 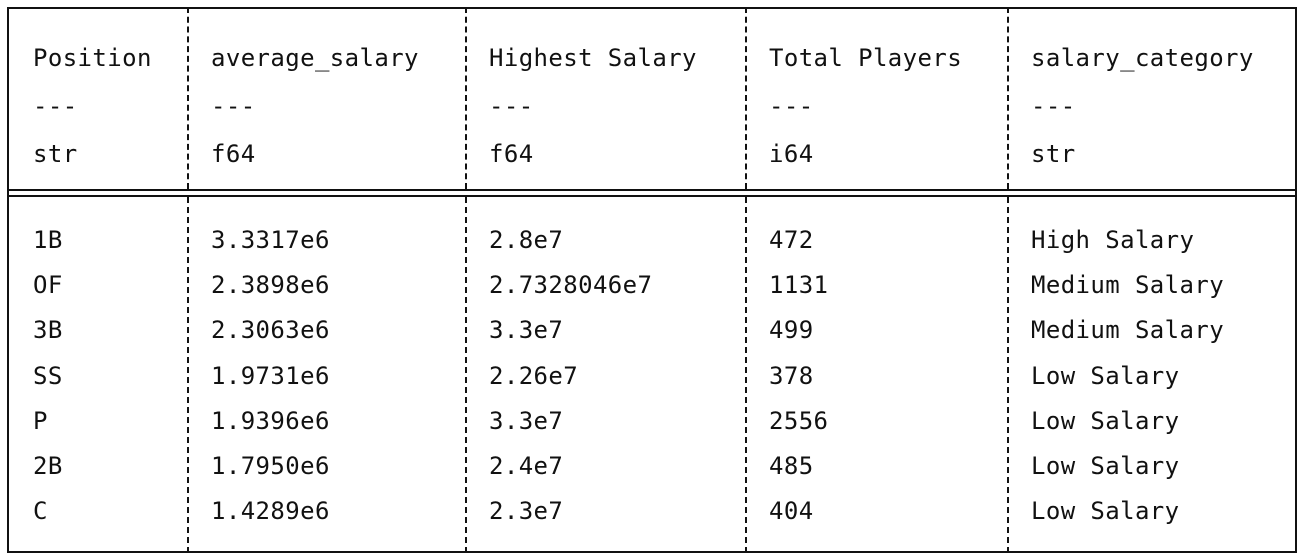 I want to click on table-cell: 1.7950e6, so click(x=270, y=466).